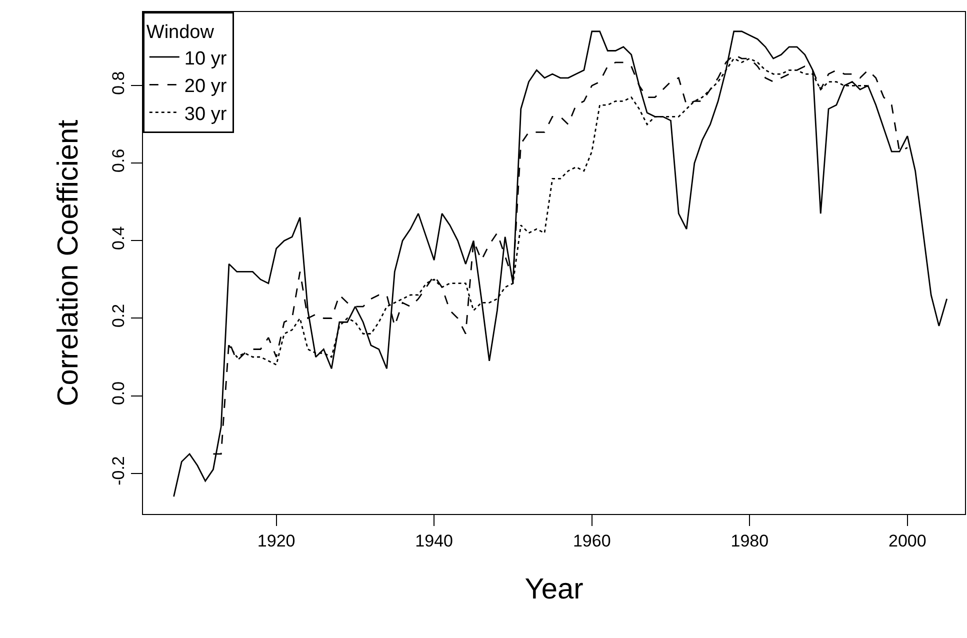 This screenshot has width=967, height=638. Describe the element at coordinates (118, 316) in the screenshot. I see `y-tick-label: 0.2` at that location.